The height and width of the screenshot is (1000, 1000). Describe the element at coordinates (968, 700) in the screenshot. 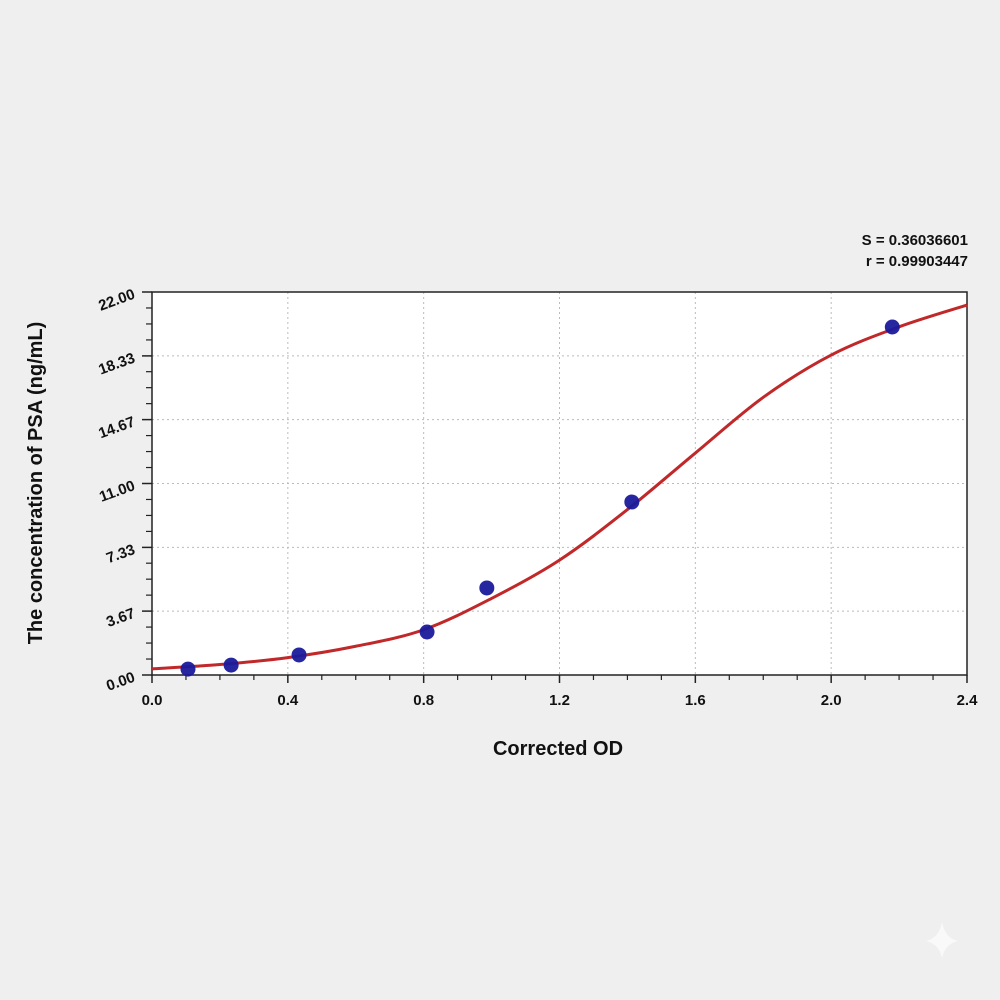

I see `x-tick-label: 2.4` at that location.